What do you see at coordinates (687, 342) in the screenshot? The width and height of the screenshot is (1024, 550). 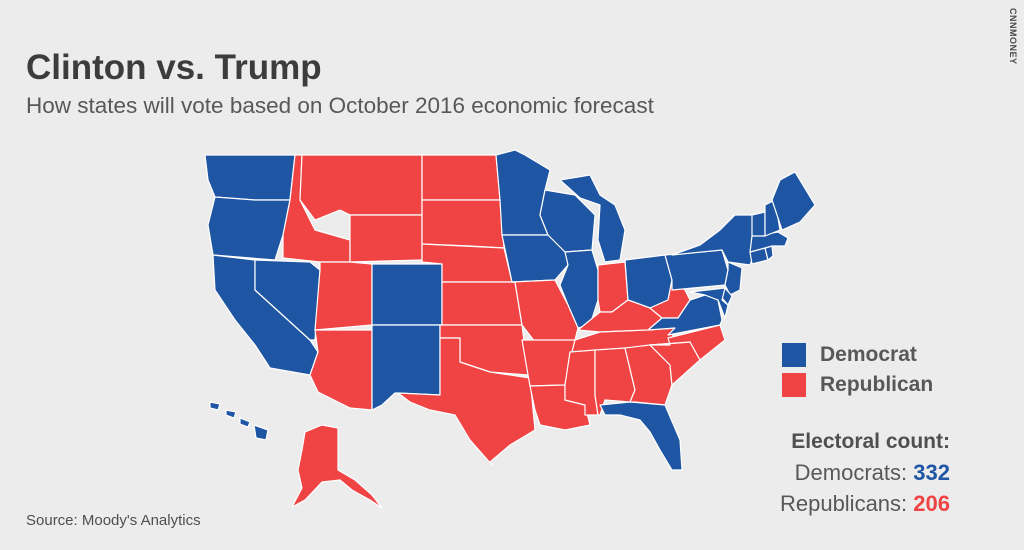 I see `state-nc` at bounding box center [687, 342].